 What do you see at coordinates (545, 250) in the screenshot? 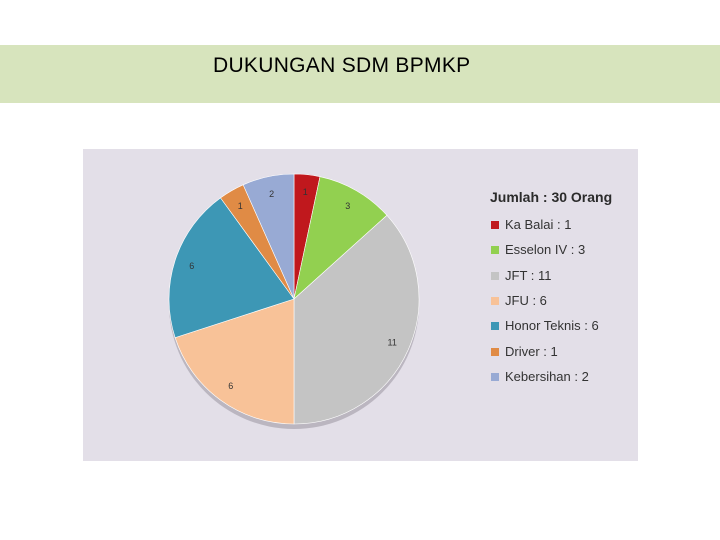
I see `legend-label: Esselon IV : 3` at bounding box center [545, 250].